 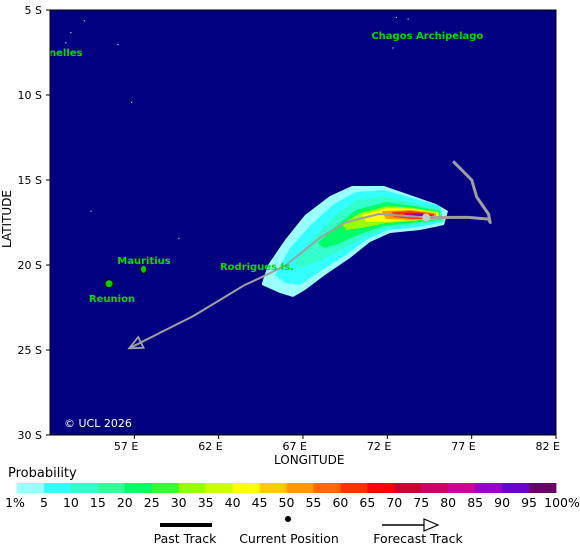 I want to click on lon-tick-label: 77 E, so click(x=463, y=446).